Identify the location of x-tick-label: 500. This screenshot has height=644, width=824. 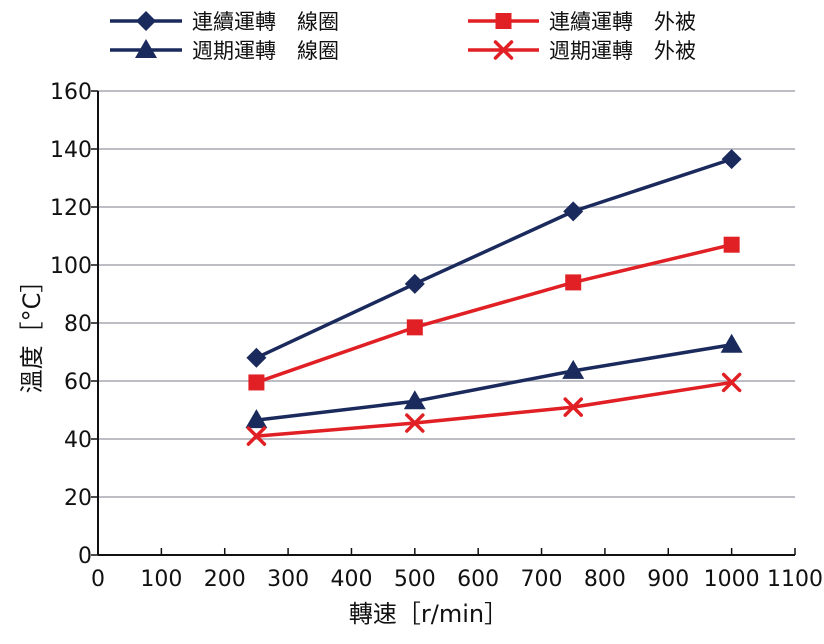
(415, 579).